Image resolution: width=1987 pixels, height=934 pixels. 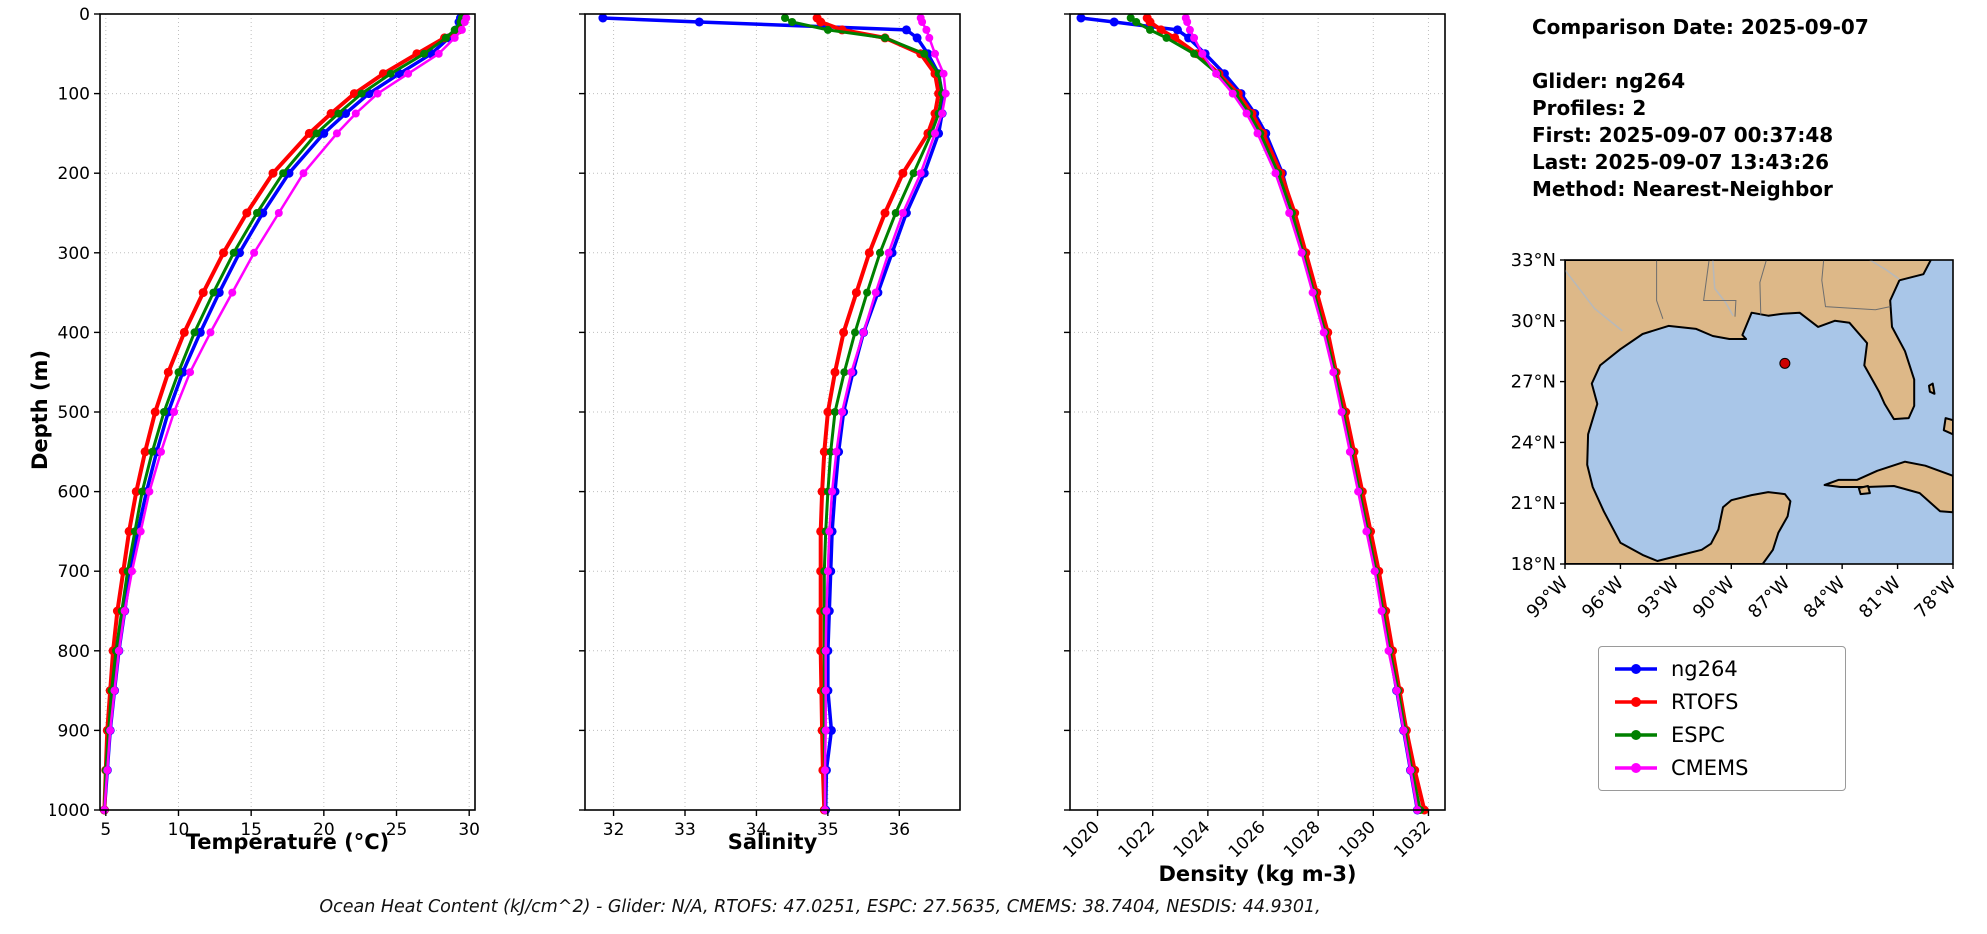 I want to click on svg-text: 96°W, so click(x=1603, y=598).